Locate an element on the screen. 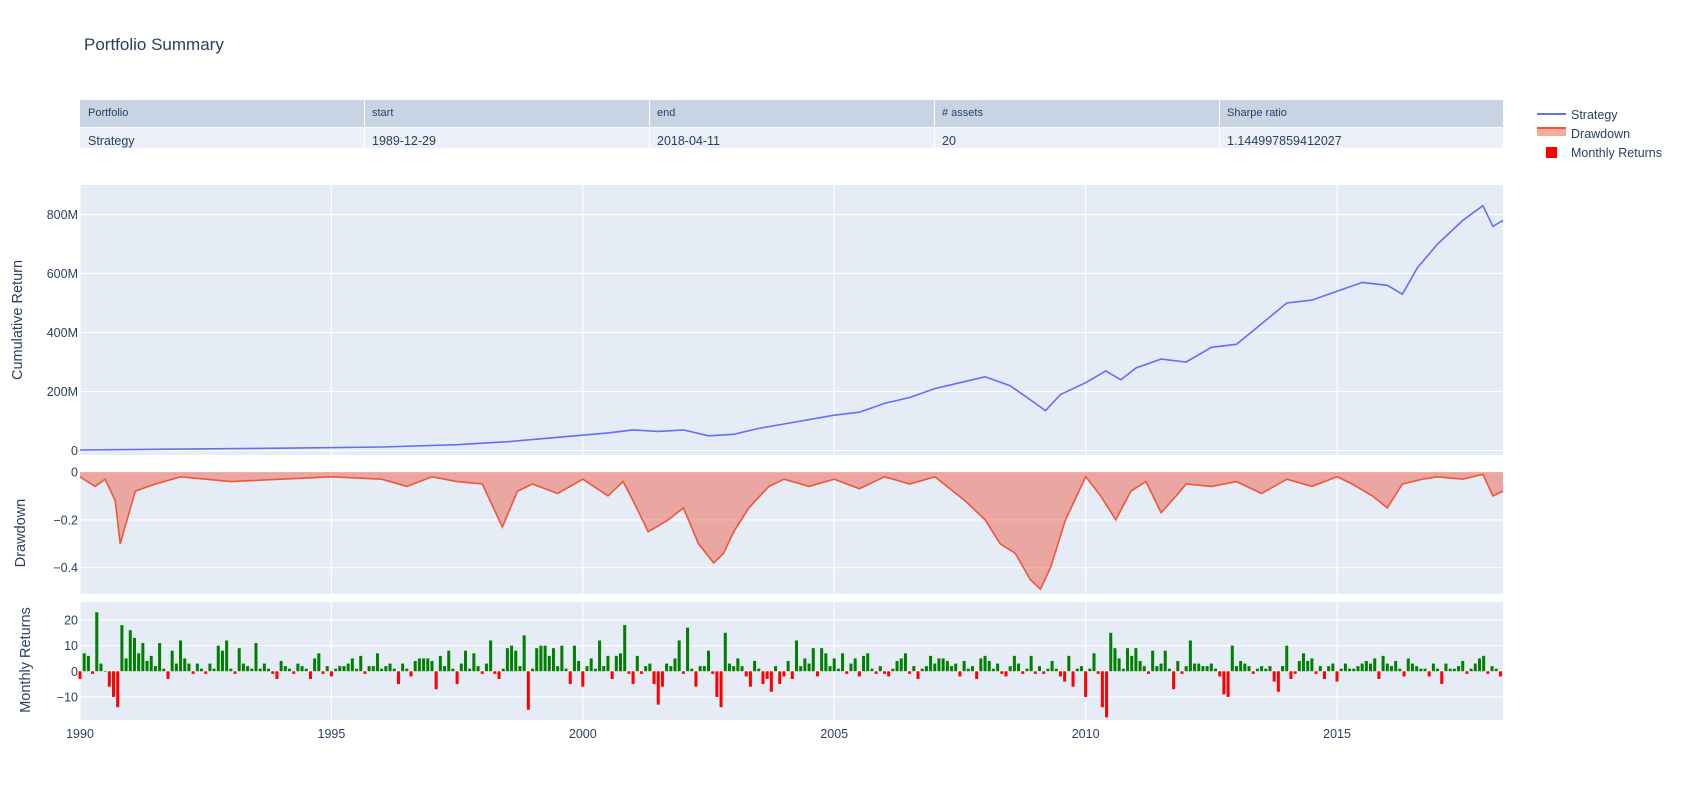  y-axis-title-cumulative: Cumulative Return is located at coordinates (18, 320).